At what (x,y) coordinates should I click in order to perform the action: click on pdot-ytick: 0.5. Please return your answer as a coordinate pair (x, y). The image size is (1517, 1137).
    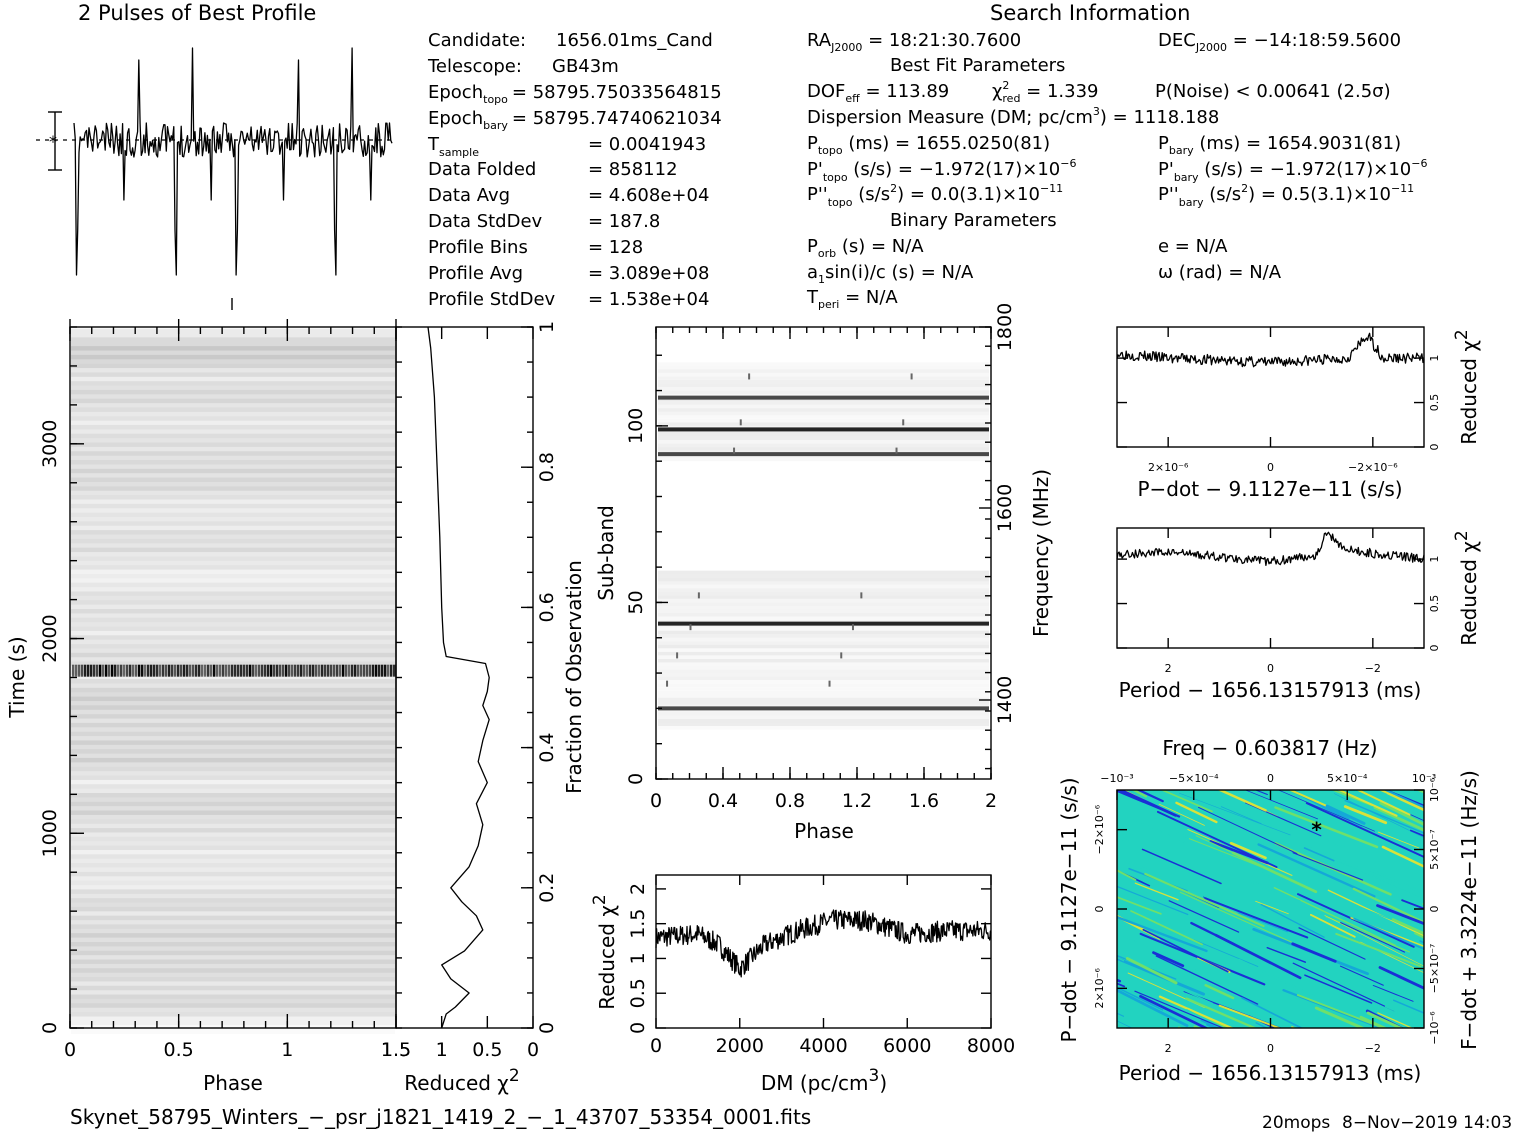
    Looking at the image, I should click on (1434, 403).